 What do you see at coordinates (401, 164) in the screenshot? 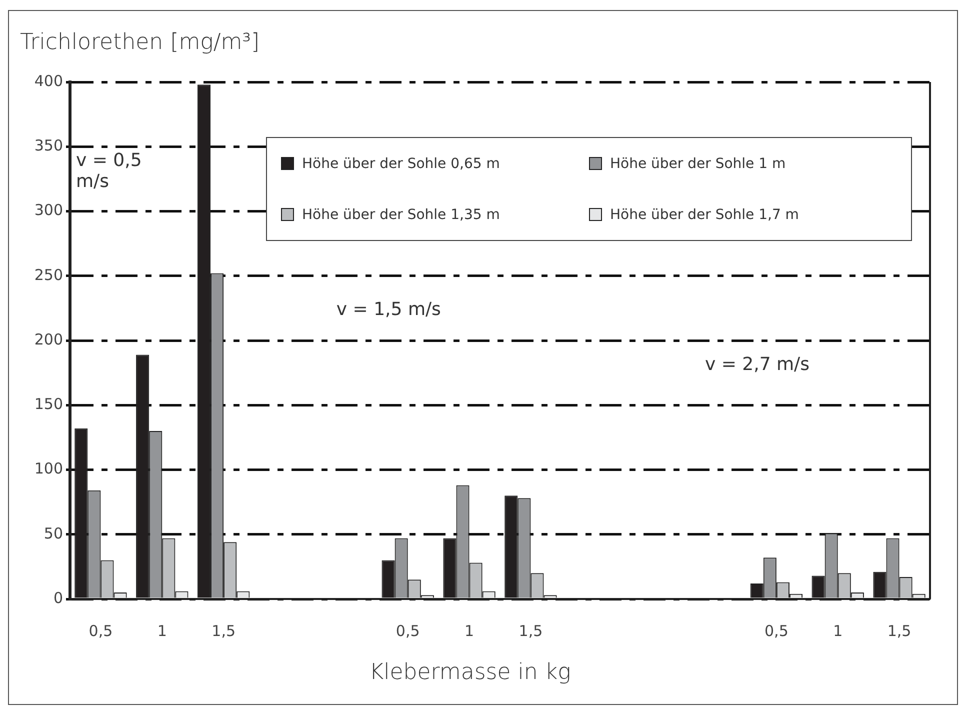
I see `legend-label: Höhe über der Sohle 0,65 m` at bounding box center [401, 164].